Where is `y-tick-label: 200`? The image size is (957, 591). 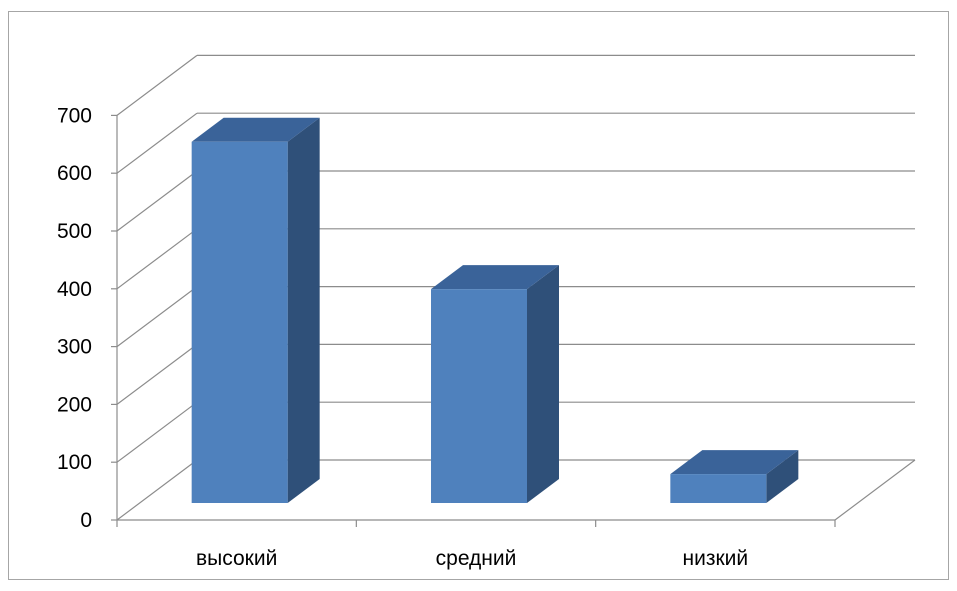
y-tick-label: 200 is located at coordinates (74, 404).